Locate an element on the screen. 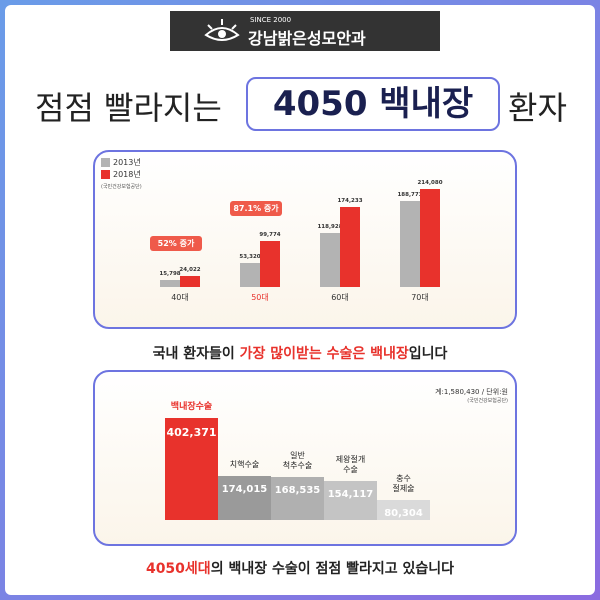 This screenshot has height=600, width=600. caption-pre: 국내 환자들이 is located at coordinates (196, 354).